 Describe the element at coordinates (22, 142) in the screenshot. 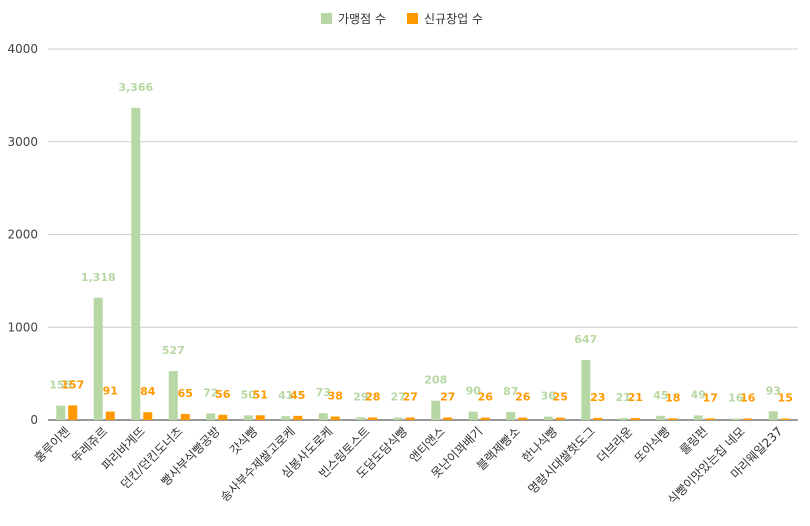

I see `y-tick-label: 3000` at that location.